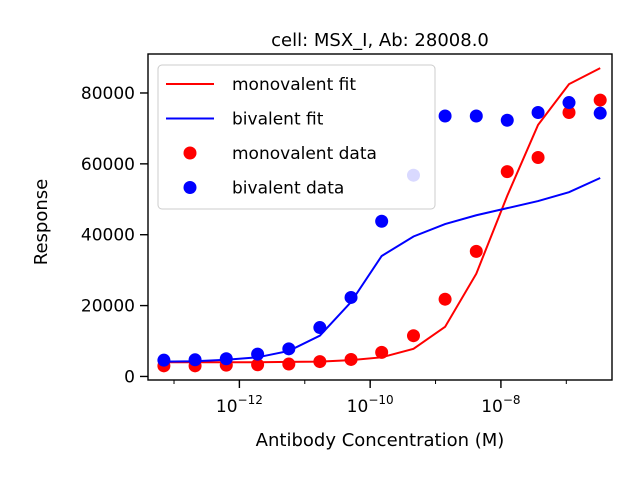 The height and width of the screenshot is (480, 640). What do you see at coordinates (288, 189) in the screenshot?
I see `legend-label: bivalent data` at bounding box center [288, 189].